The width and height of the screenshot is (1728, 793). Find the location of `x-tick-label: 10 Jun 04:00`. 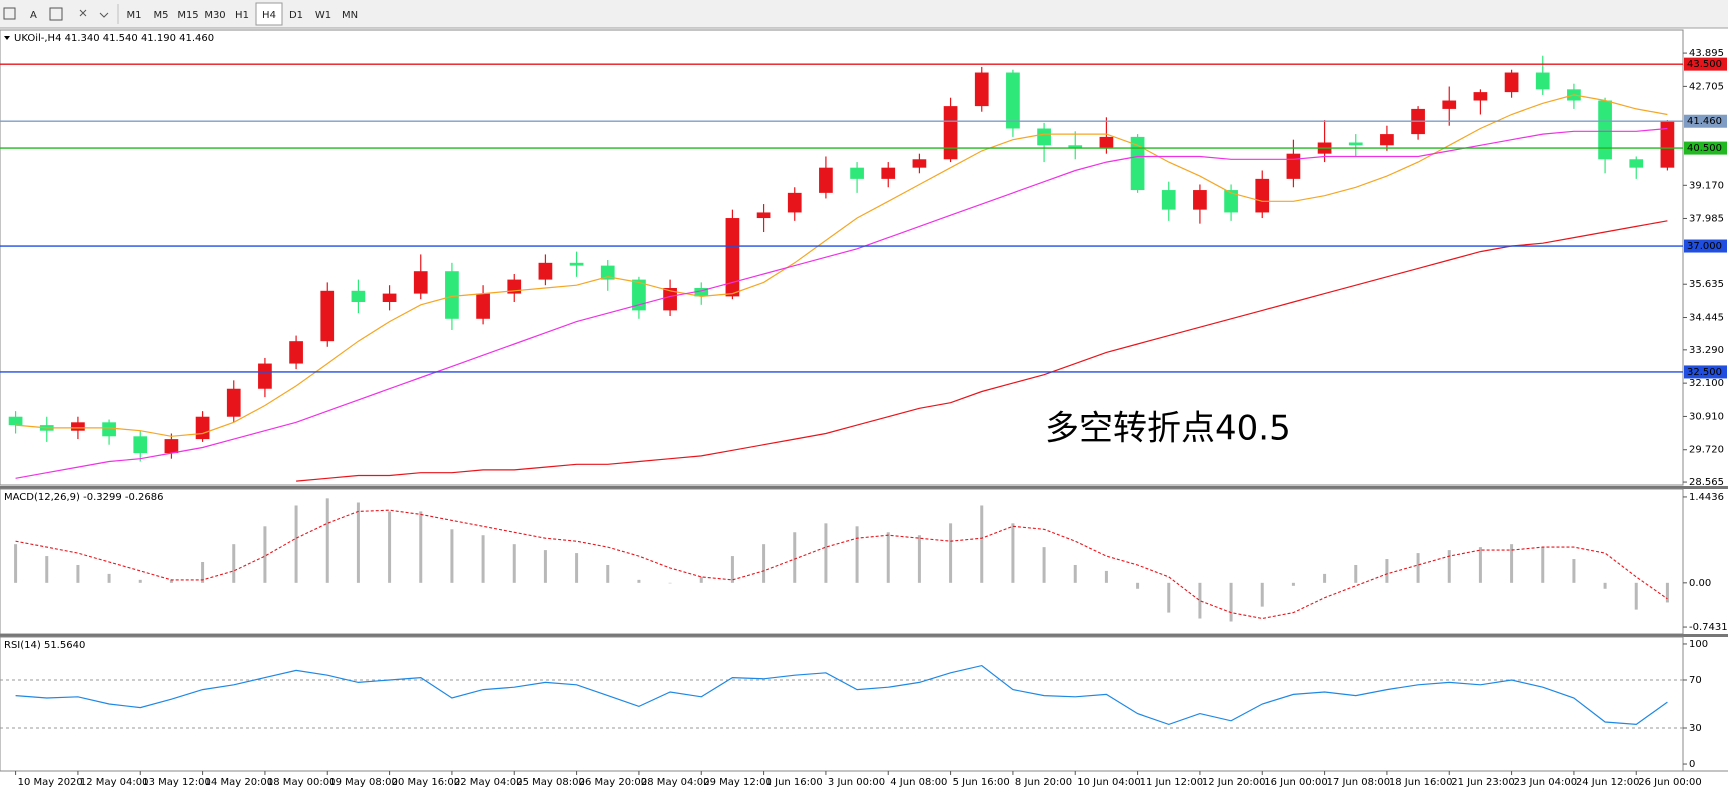

x-tick-label: 10 Jun 04:00 is located at coordinates (1109, 782).